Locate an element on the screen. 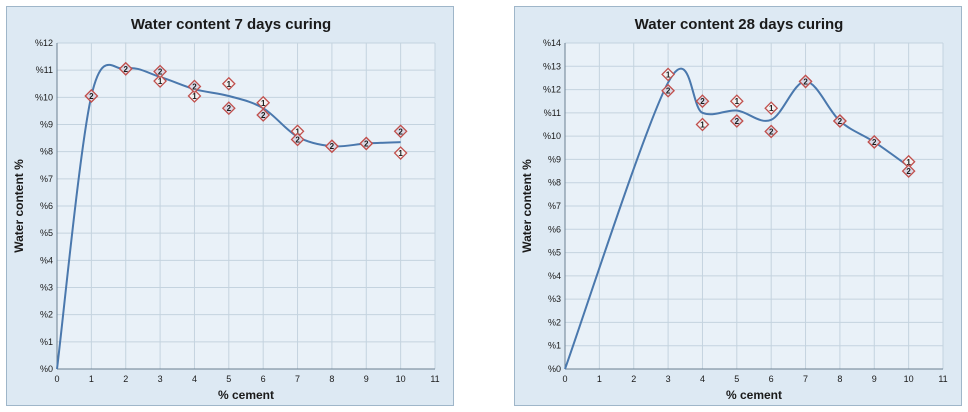 The image size is (968, 412). chart-title: Water content 28 days curing is located at coordinates (739, 24).